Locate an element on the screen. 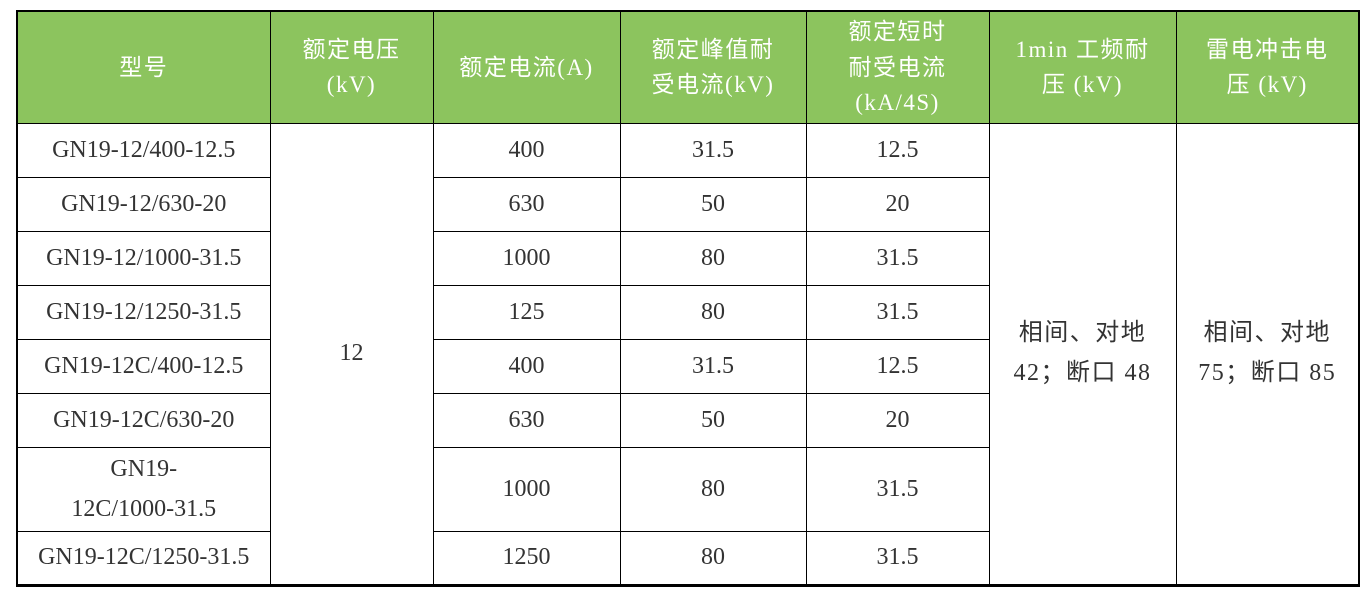 The height and width of the screenshot is (590, 1366). model-cell: GN19-12/400-12.5 is located at coordinates (143, 150).